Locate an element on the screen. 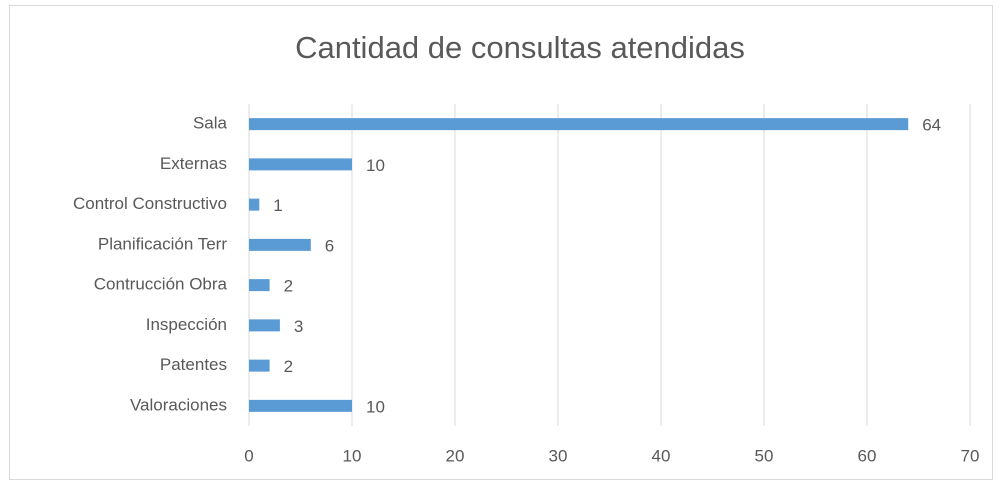 The width and height of the screenshot is (1004, 490). data-label: 1 is located at coordinates (277, 205).